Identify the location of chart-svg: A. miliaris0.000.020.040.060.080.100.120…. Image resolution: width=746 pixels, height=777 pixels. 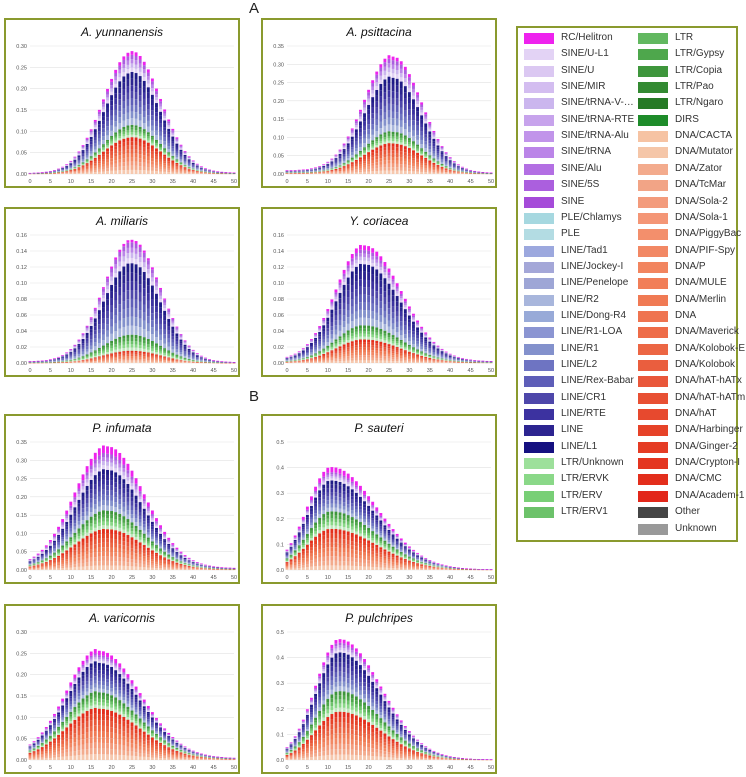
(126, 294).